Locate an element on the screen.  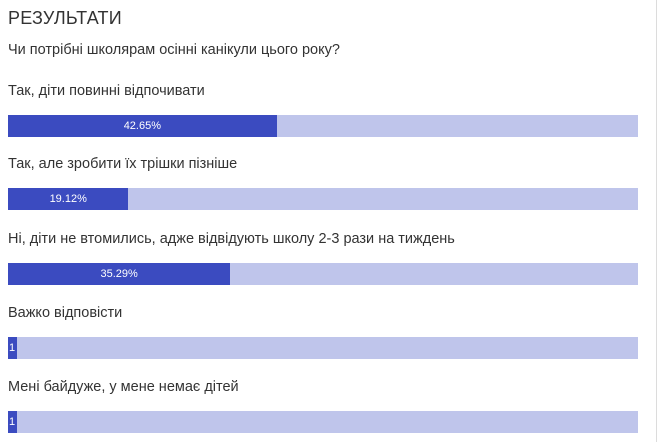
result-bar-fill: 19.12% is located at coordinates (68, 199).